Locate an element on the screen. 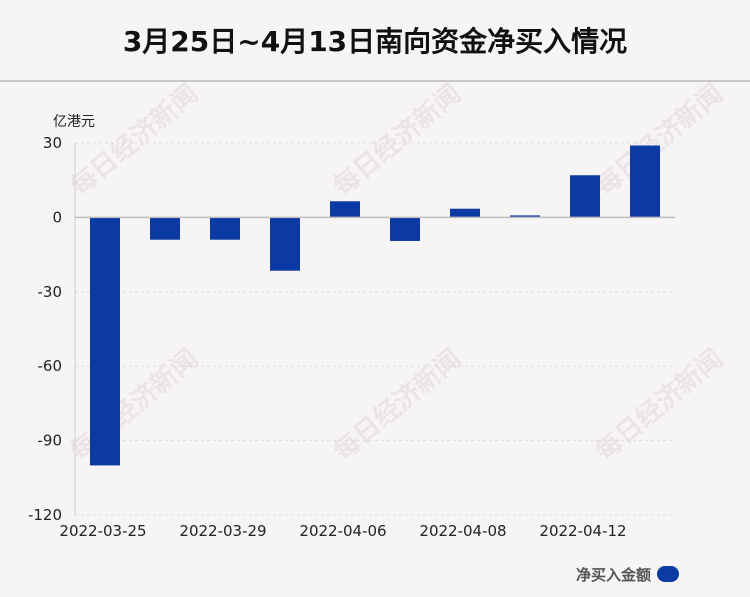  x-tick-label: 2022-04-12 is located at coordinates (582, 531).